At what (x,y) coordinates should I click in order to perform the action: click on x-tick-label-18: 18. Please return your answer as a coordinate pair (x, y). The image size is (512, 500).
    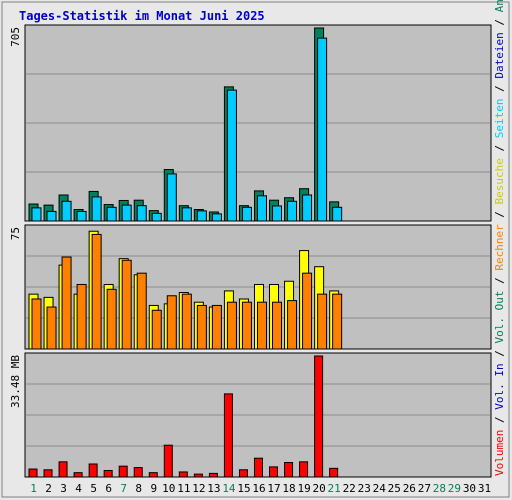
    Looking at the image, I should click on (288, 488).